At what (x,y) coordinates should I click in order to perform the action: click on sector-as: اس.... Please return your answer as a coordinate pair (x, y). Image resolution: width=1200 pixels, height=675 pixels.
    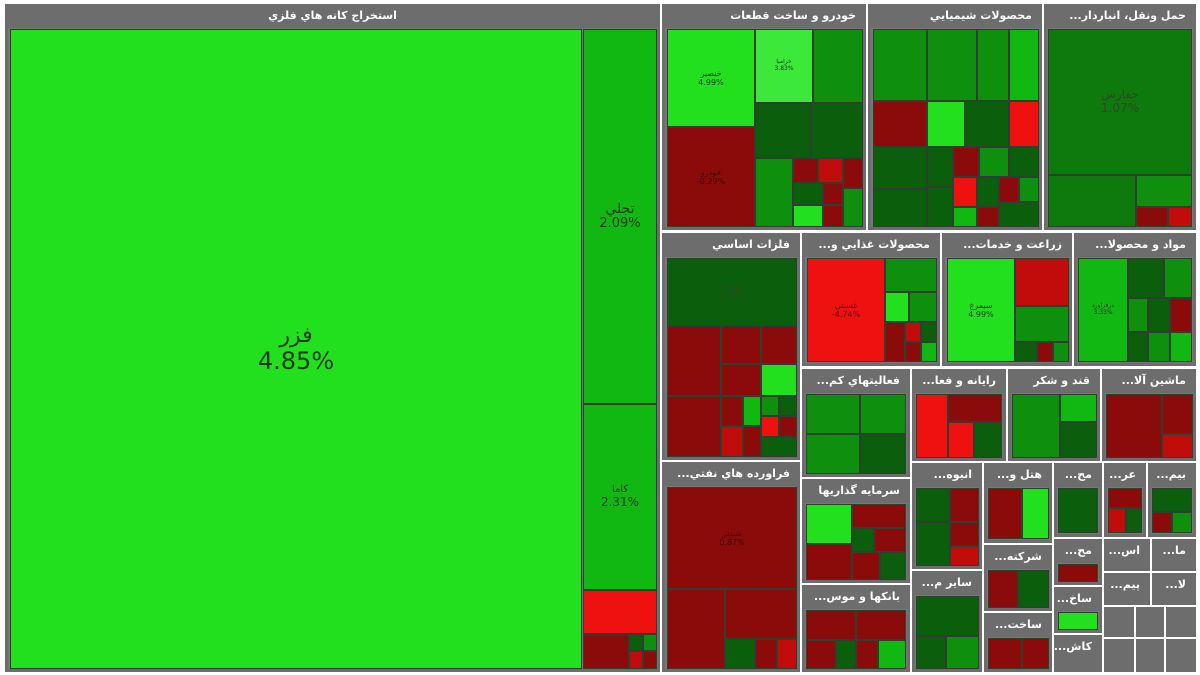
    Looking at the image, I should click on (1127, 555).